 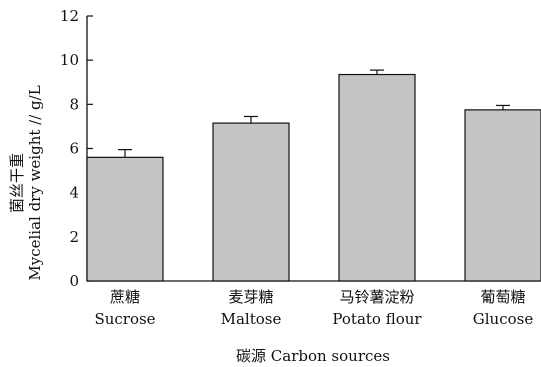 What do you see at coordinates (250, 297) in the screenshot?
I see `category-label-zh: 麦芽糖` at bounding box center [250, 297].